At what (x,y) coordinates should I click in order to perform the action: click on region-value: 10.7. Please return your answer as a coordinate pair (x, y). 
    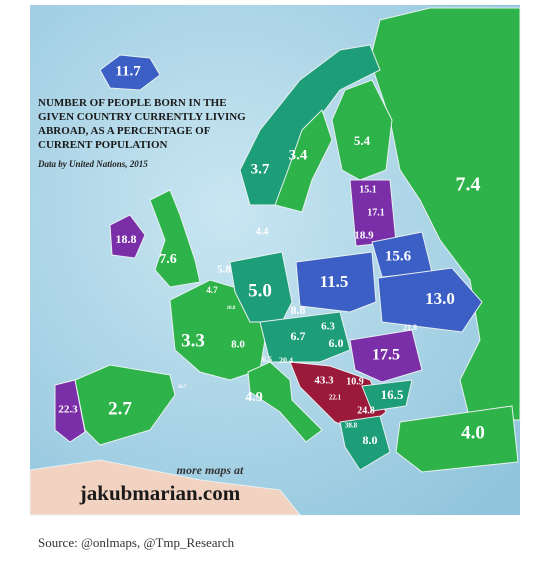
    Looking at the image, I should click on (182, 387).